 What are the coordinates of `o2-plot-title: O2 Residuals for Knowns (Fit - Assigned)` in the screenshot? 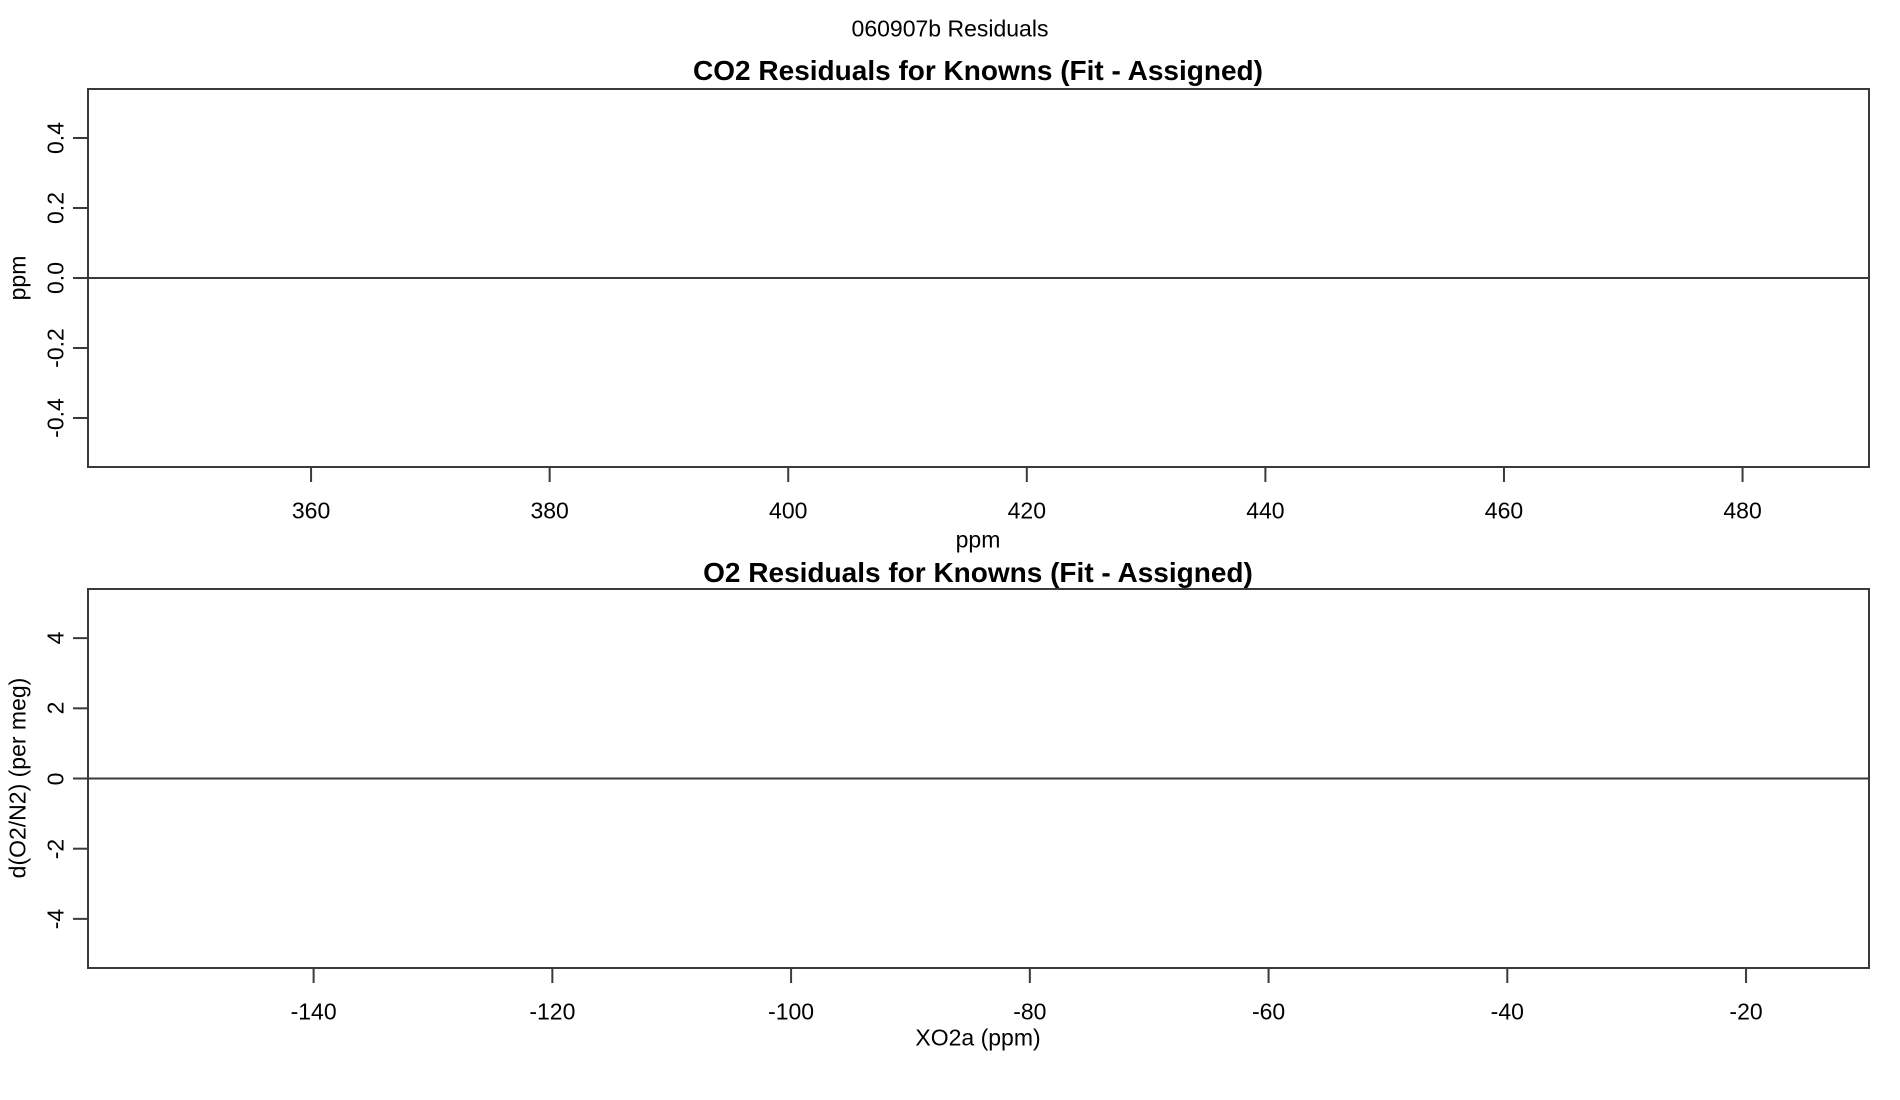 It's located at (978, 572).